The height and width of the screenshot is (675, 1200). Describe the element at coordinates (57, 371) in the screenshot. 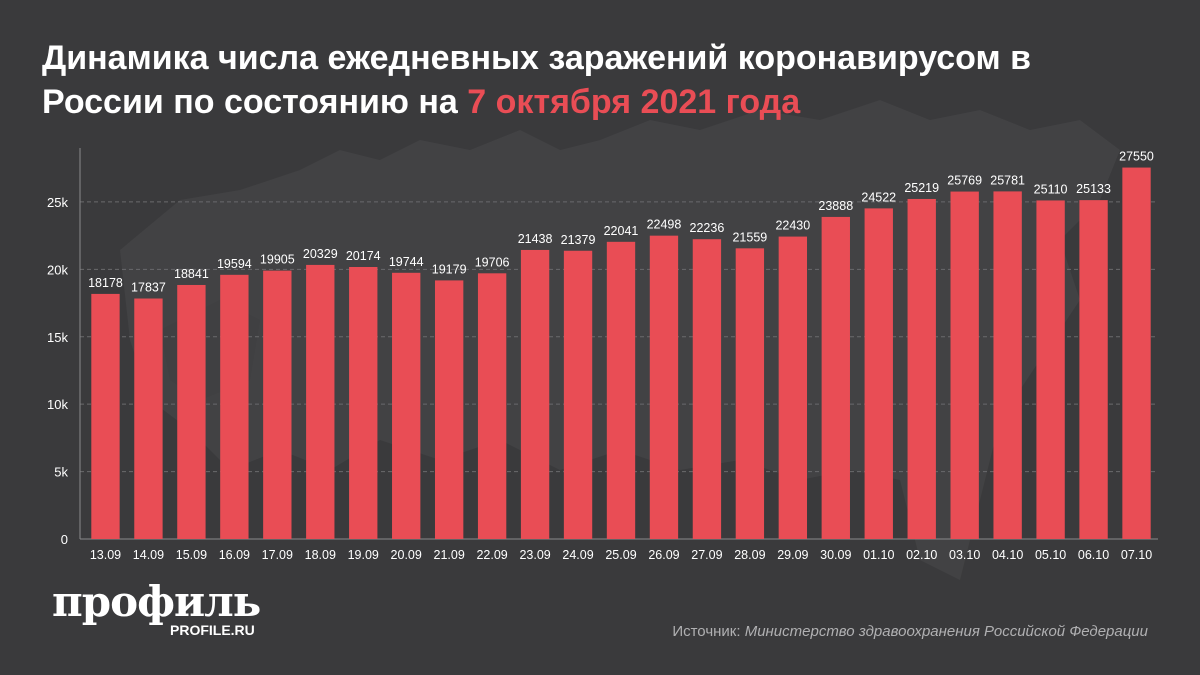

I see `y-axis-tick-labels: 0 5k 10k 15k 20k 25k` at that location.